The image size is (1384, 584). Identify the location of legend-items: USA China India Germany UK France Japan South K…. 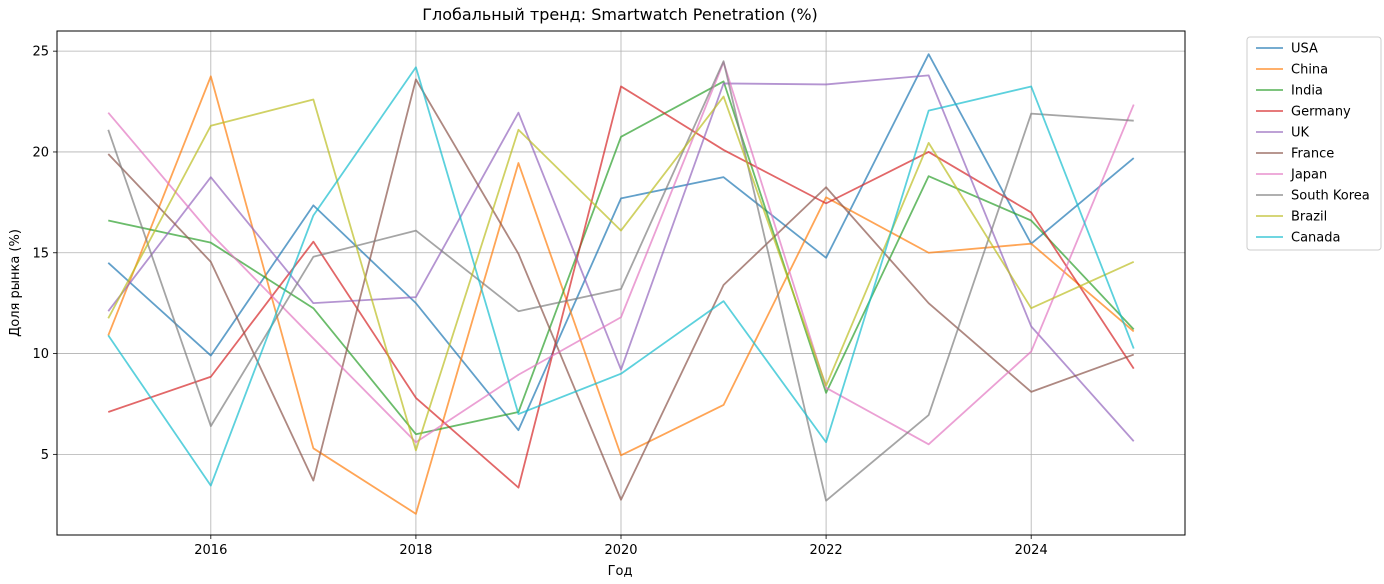
(1313, 144).